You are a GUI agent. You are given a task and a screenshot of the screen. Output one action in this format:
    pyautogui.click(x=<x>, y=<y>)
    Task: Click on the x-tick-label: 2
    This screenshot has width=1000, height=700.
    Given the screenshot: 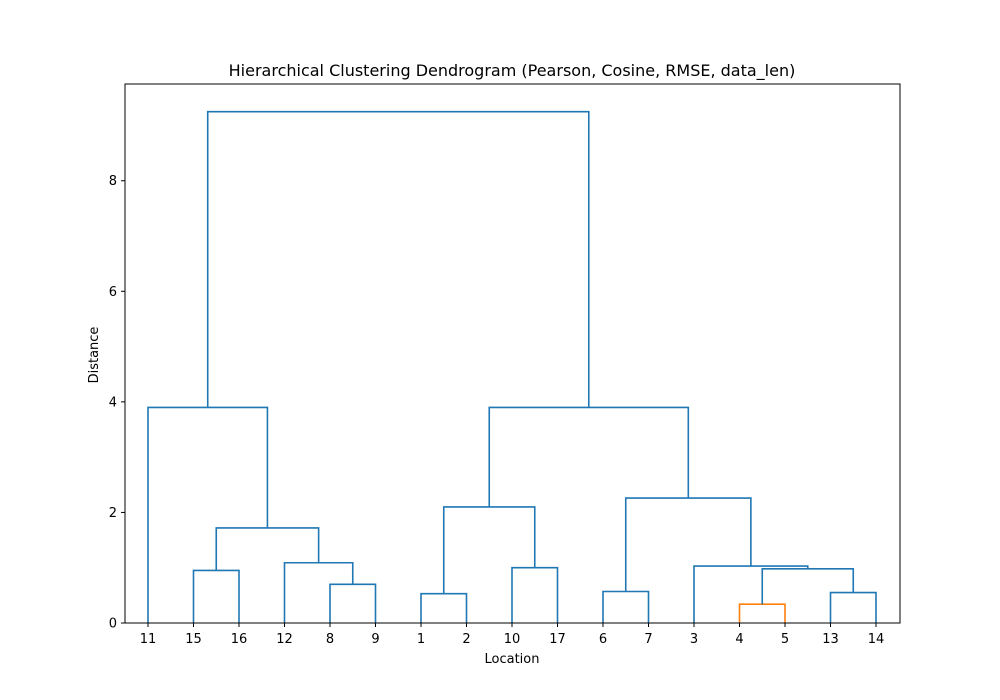 What is the action you would take?
    pyautogui.click(x=466, y=639)
    